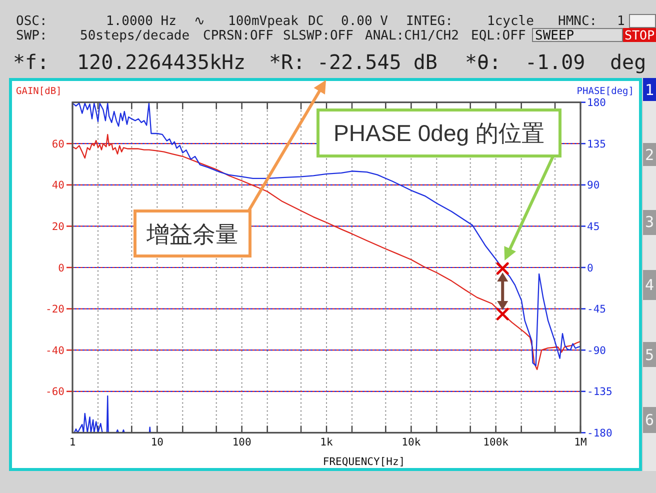 The width and height of the screenshot is (656, 493). I want to click on text: *R:, so click(287, 62).